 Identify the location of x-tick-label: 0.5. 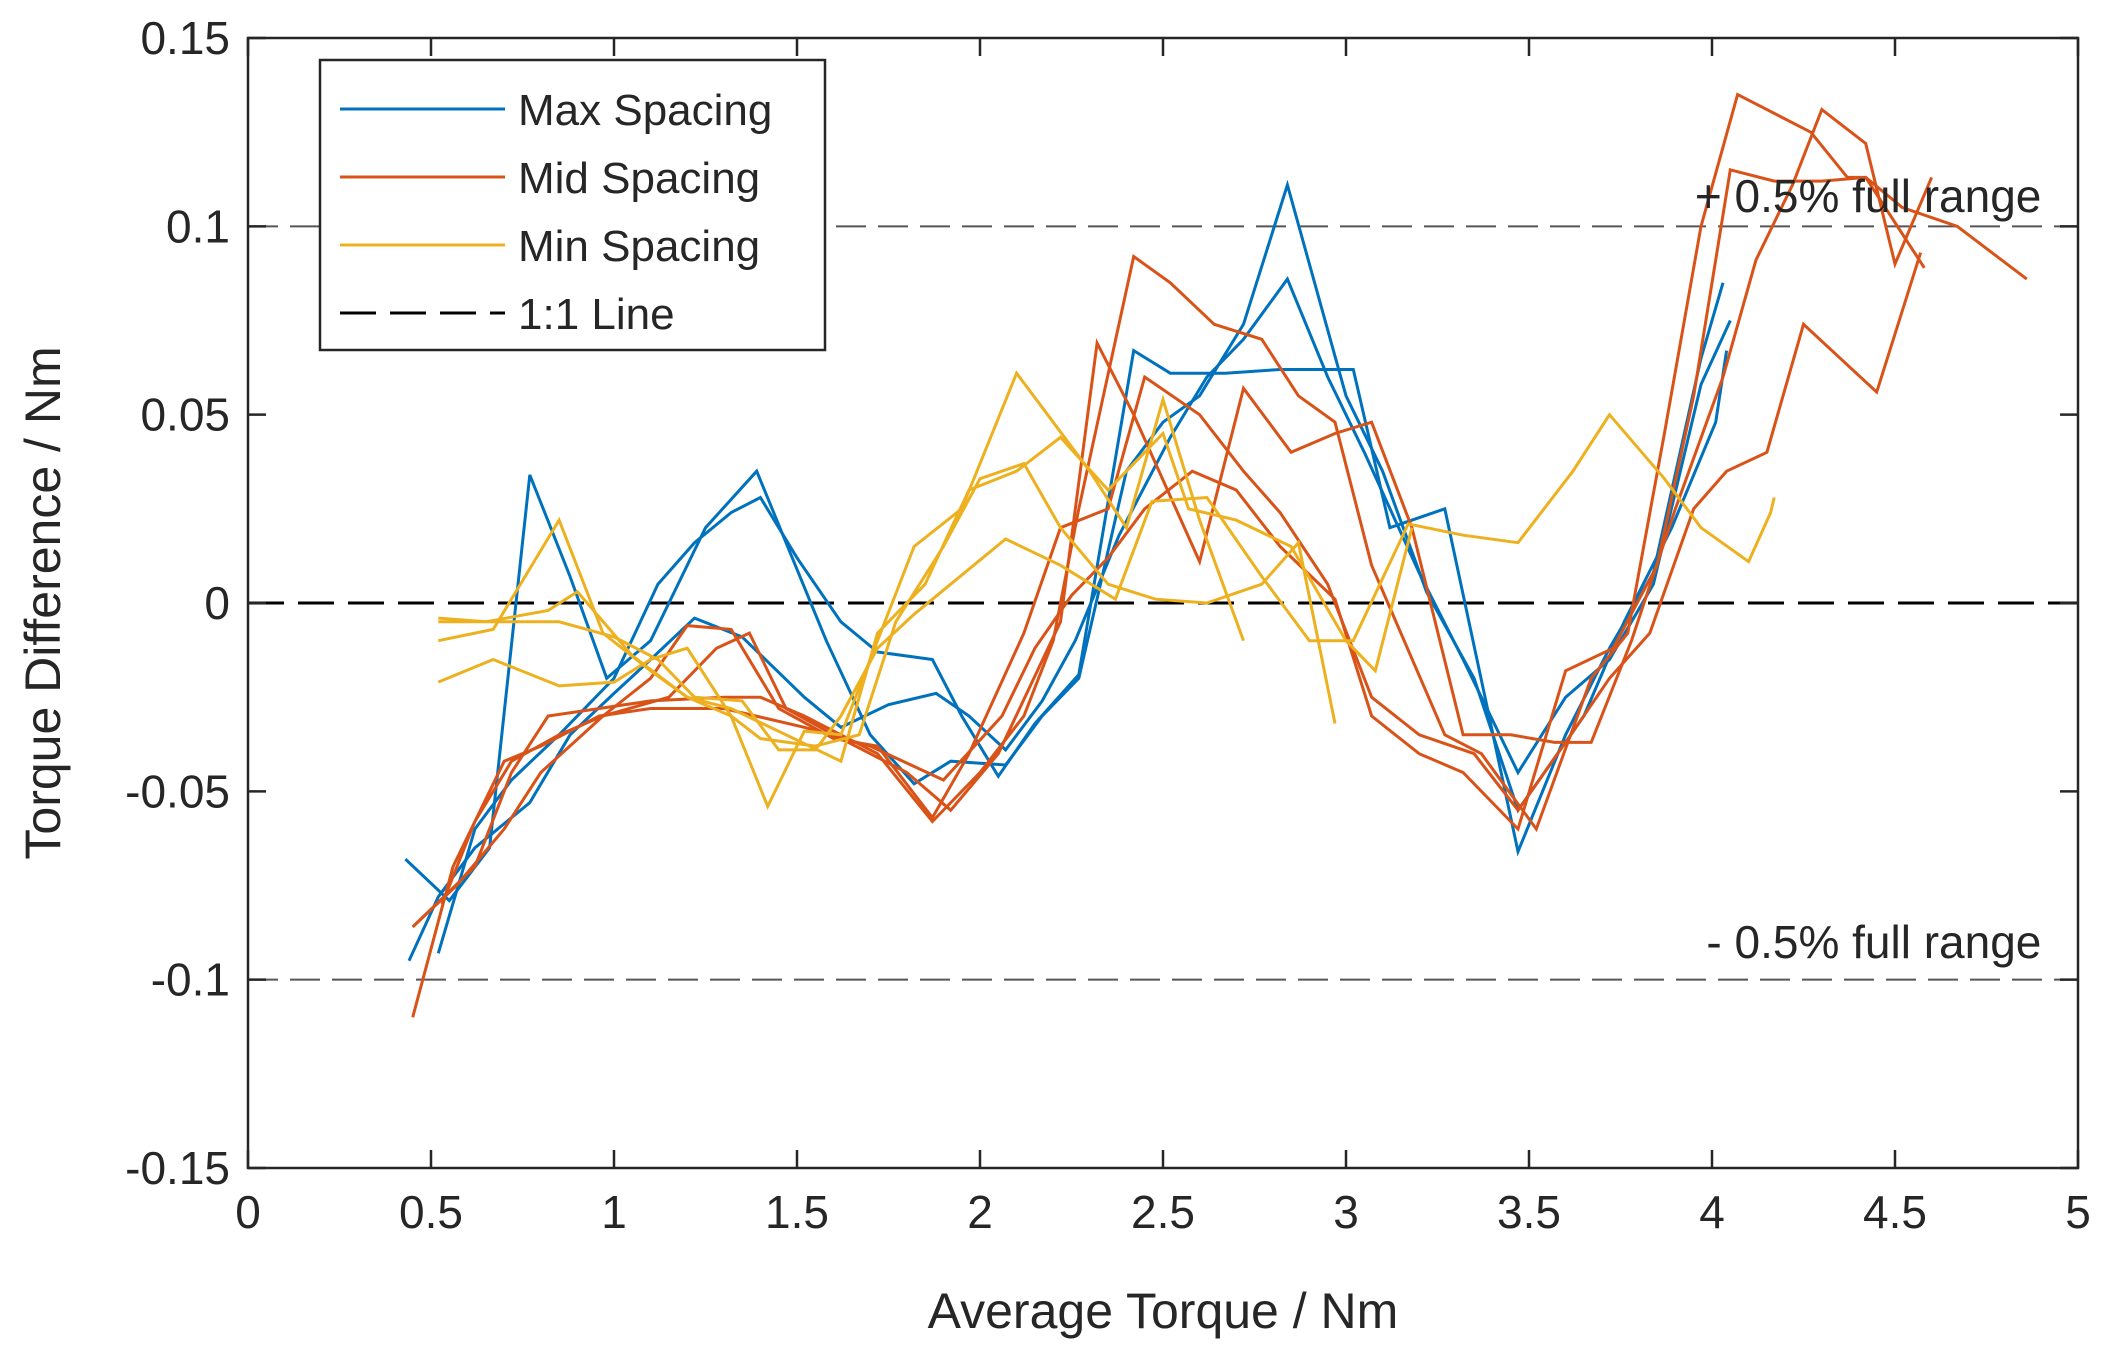
(431, 1212).